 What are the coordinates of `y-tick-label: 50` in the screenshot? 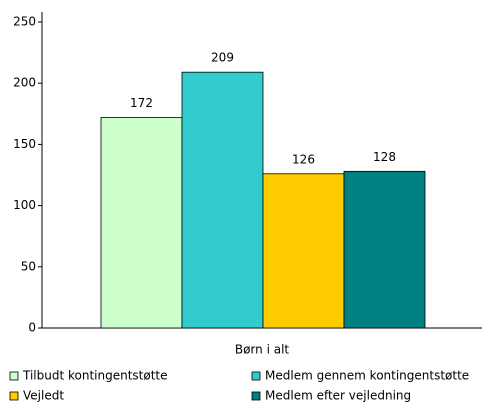 It's located at (28, 266).